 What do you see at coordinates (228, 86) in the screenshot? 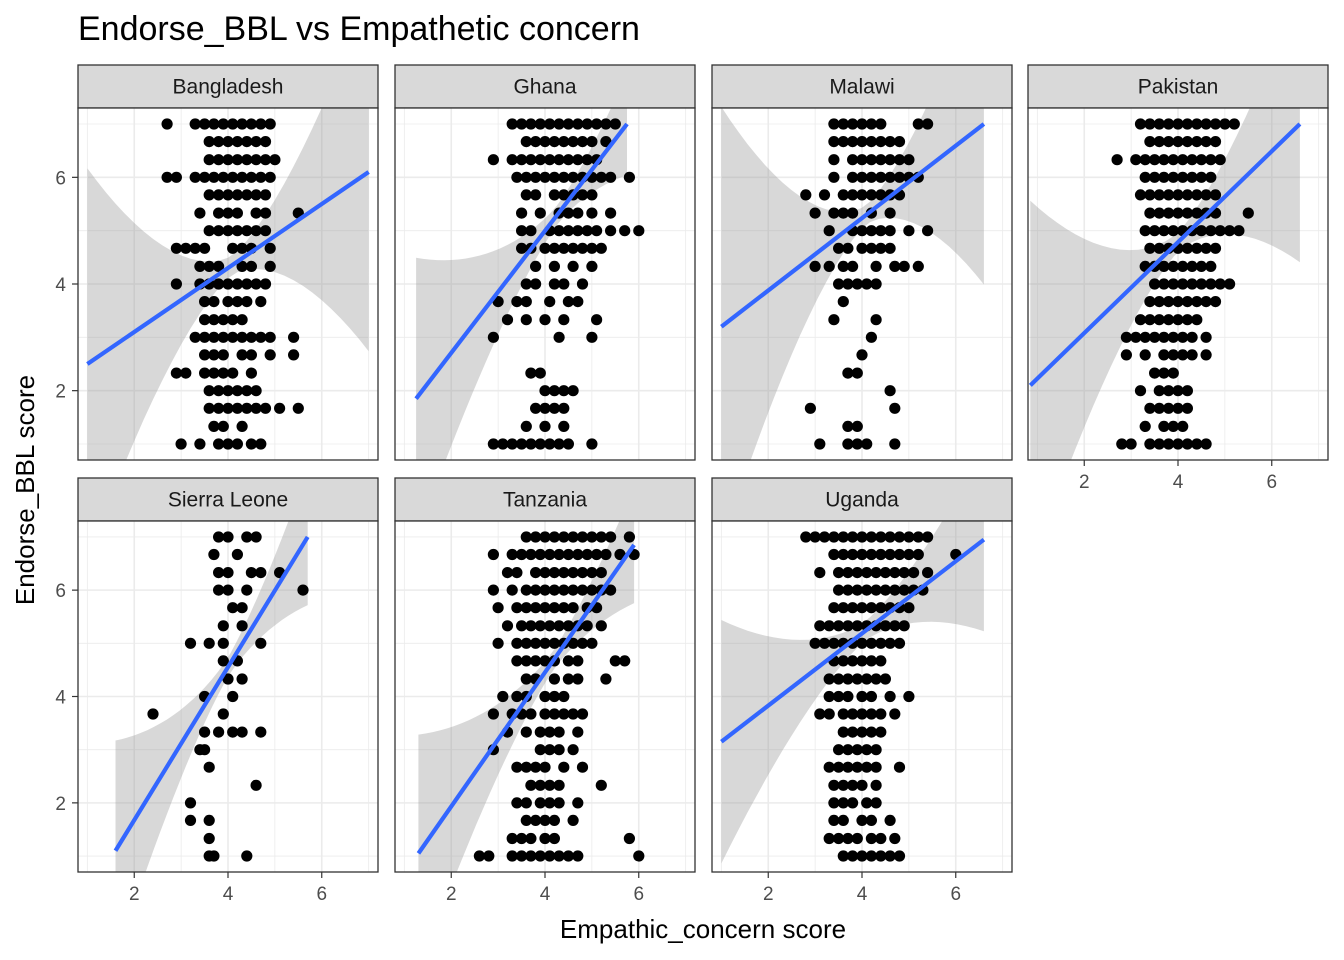
I see `strip-bangladesh` at bounding box center [228, 86].